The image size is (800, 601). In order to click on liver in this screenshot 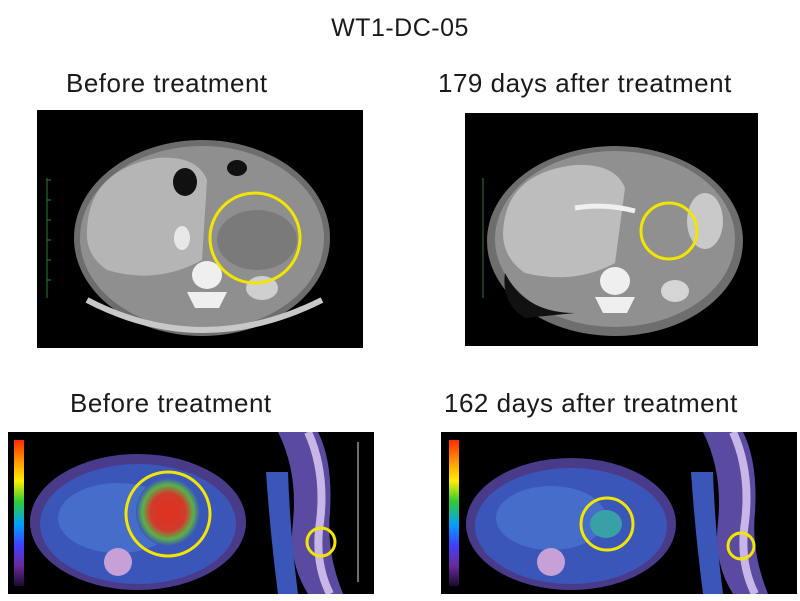, I will do `click(564, 221)`.